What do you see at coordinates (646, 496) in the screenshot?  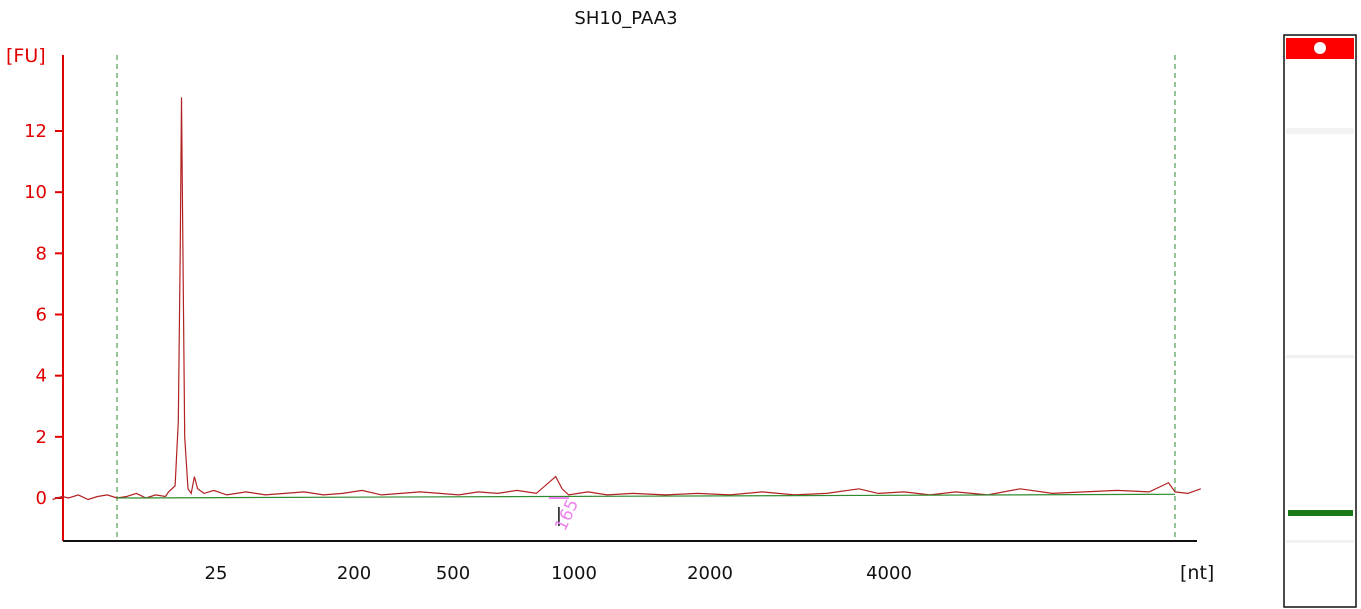 I see `baseline-trace` at bounding box center [646, 496].